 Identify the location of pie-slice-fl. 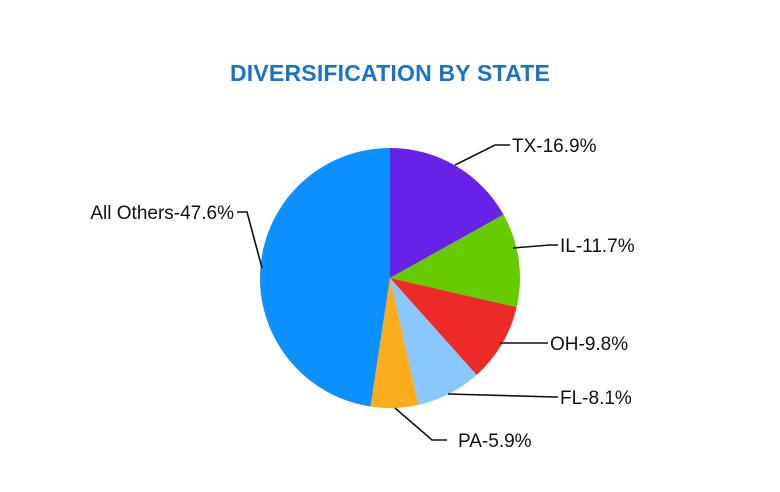
(433, 341).